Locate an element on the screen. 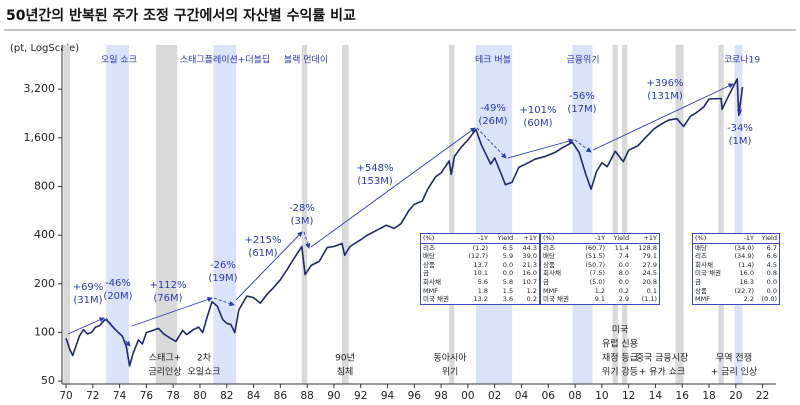 Image resolution: width=800 pixels, height=405 pixels. x-tick-label: 00 is located at coordinates (467, 396).